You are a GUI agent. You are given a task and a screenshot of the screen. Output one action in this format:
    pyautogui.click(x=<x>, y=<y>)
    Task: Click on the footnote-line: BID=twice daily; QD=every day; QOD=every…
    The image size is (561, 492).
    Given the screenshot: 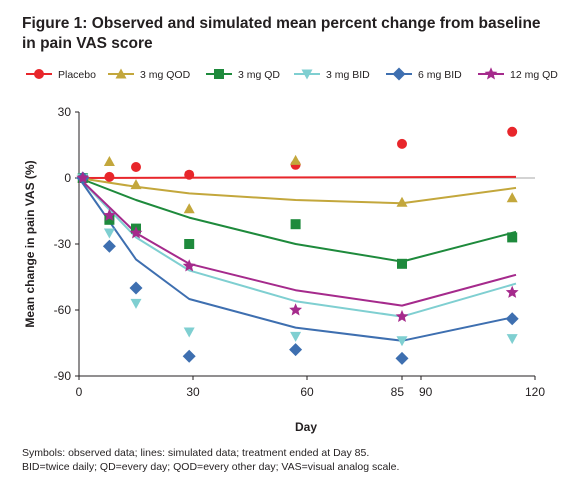 What is the action you would take?
    pyautogui.click(x=211, y=467)
    